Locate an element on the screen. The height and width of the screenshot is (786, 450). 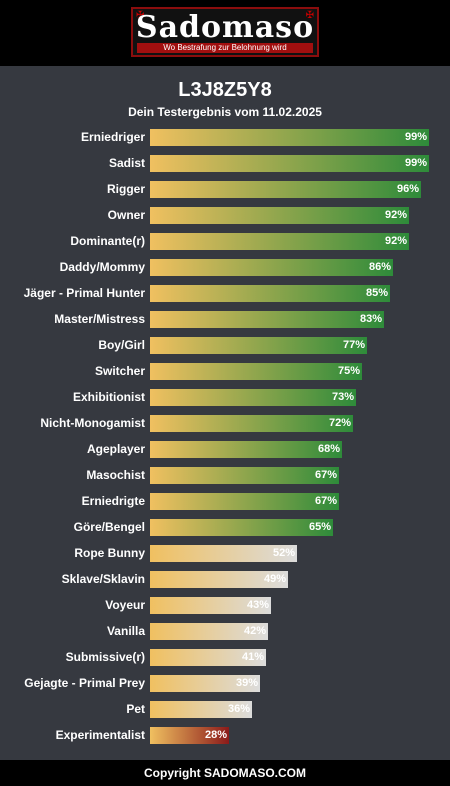
result-percentage: 72% is located at coordinates (339, 423).